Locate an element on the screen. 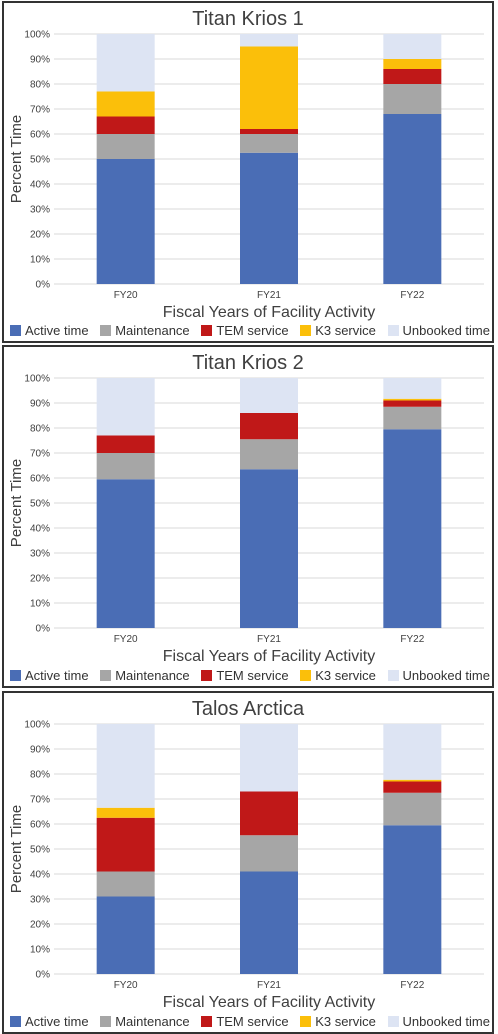  bar-segment-maintenance-fy21 is located at coordinates (269, 143).